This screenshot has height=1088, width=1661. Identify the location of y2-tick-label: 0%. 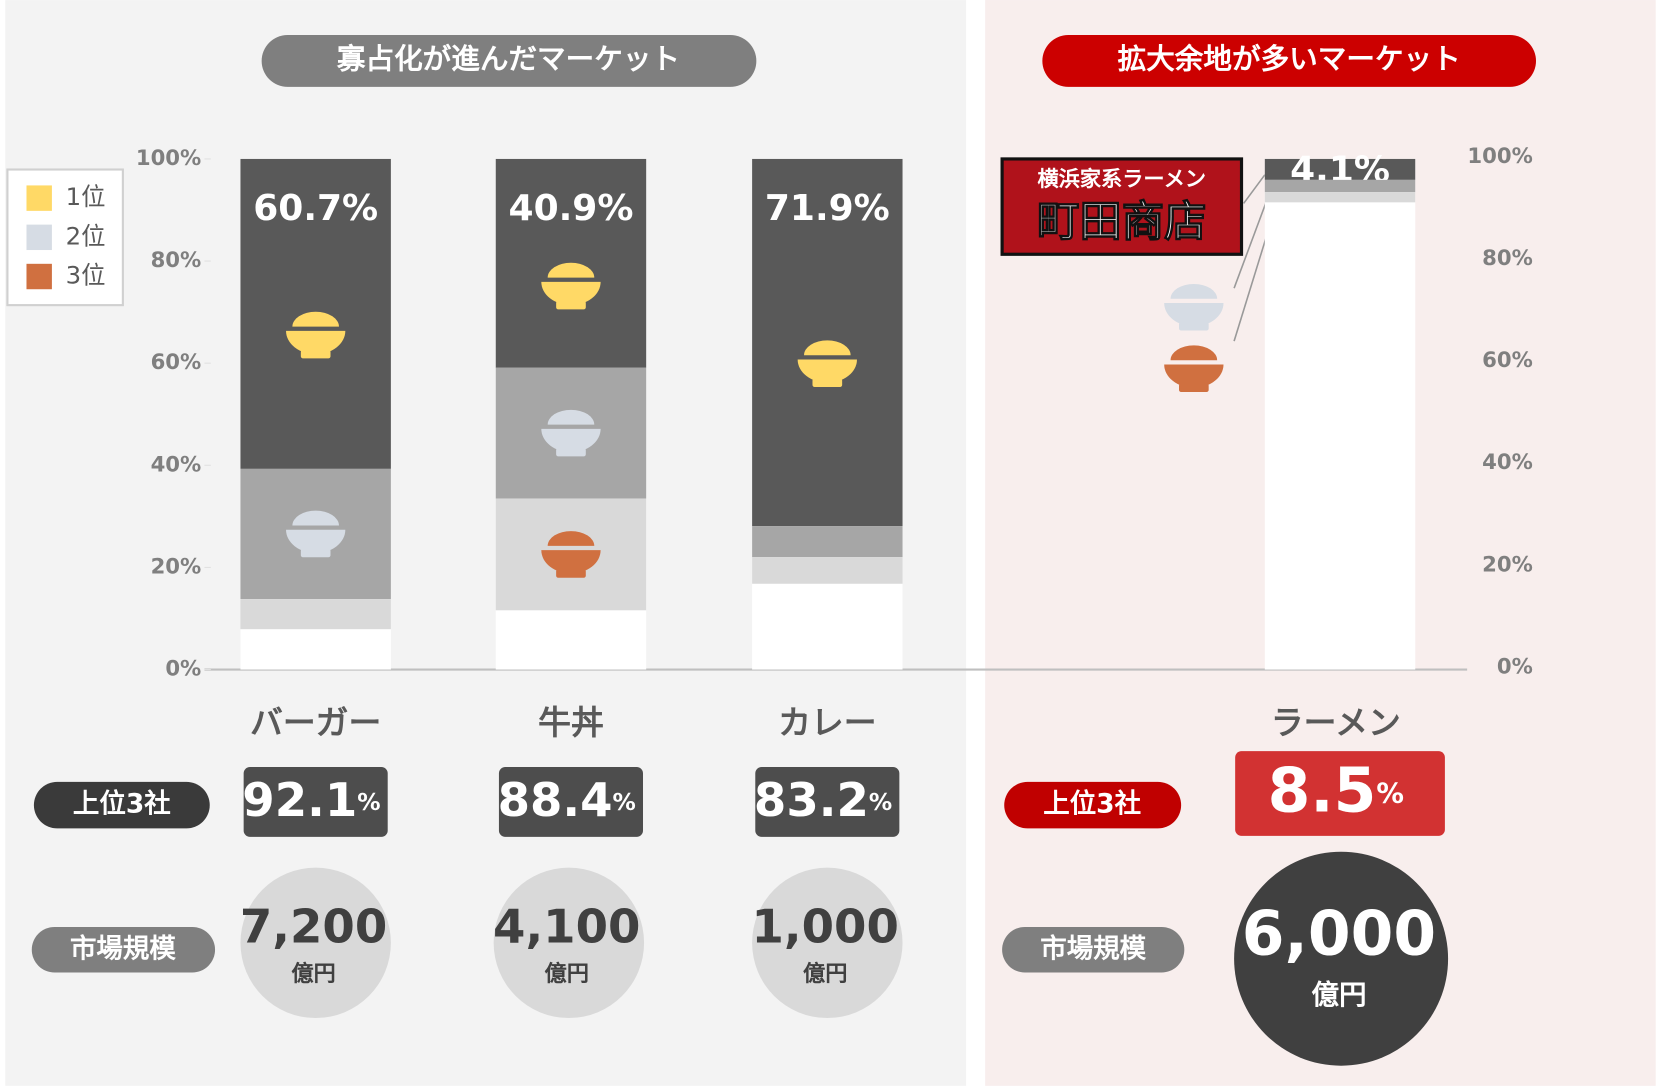
(1515, 665).